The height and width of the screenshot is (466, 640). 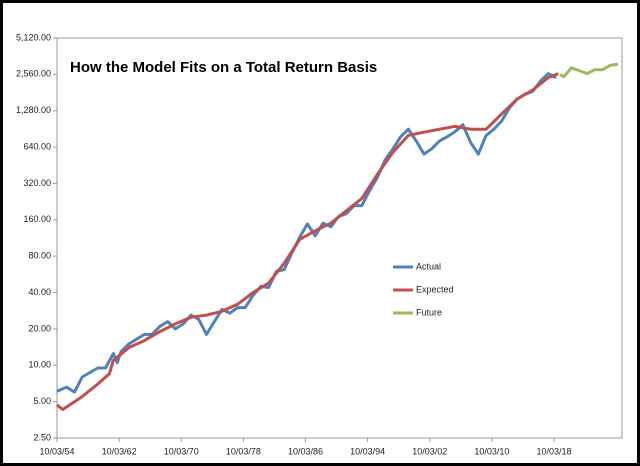 I want to click on legend-label: Expected, so click(x=435, y=289).